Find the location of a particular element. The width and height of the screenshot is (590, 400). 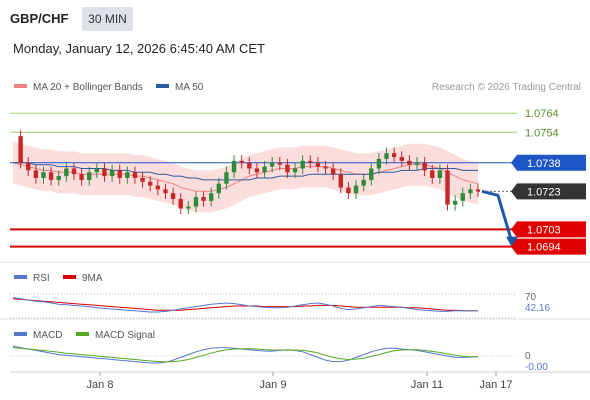

macd-signal-legend-label: MACD Signal is located at coordinates (125, 335).